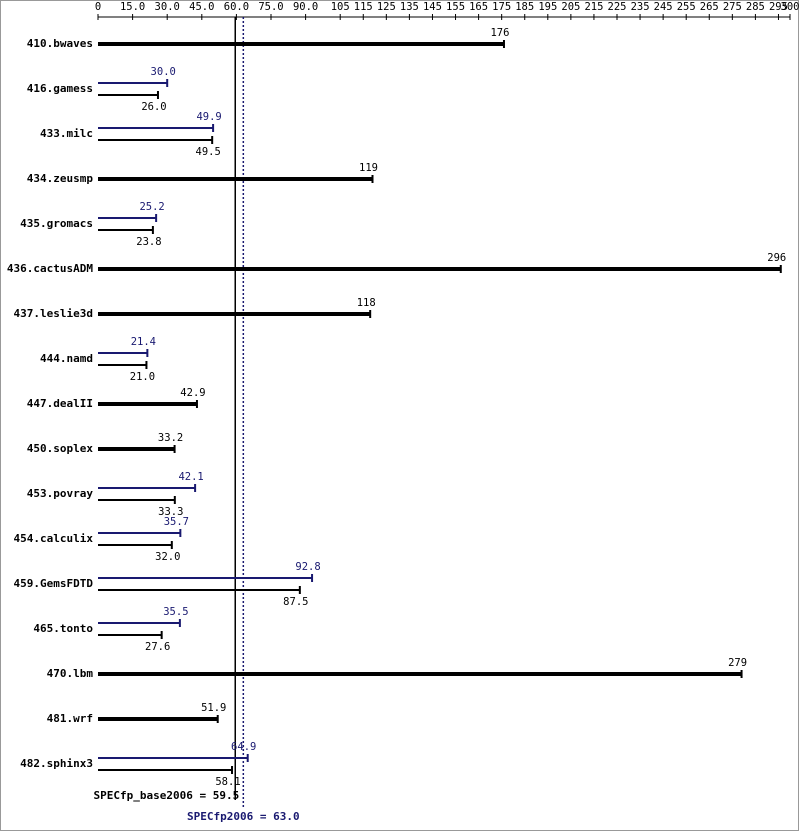  Describe the element at coordinates (153, 107) in the screenshot. I see `value-label: 26.0` at that location.